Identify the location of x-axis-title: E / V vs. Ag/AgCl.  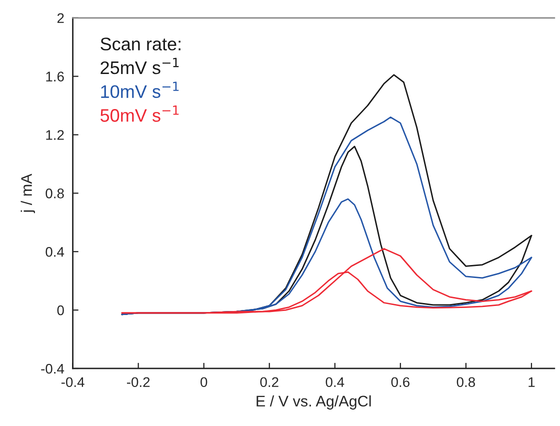
(313, 402).